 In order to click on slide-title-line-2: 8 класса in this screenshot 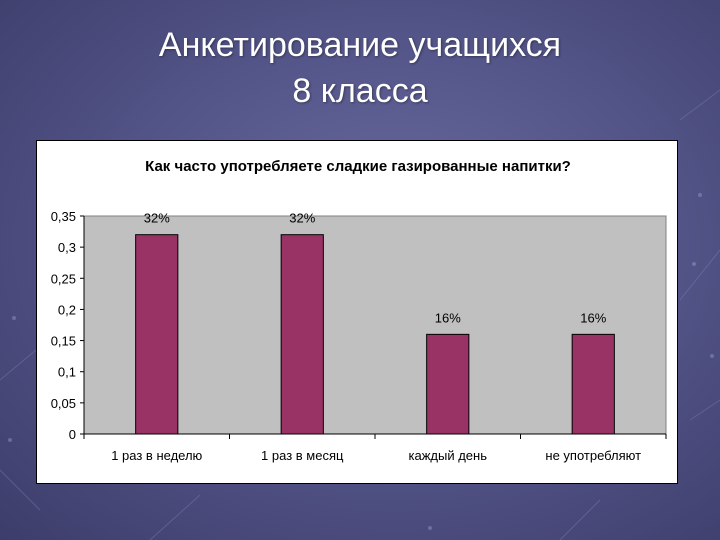, I will do `click(360, 91)`.